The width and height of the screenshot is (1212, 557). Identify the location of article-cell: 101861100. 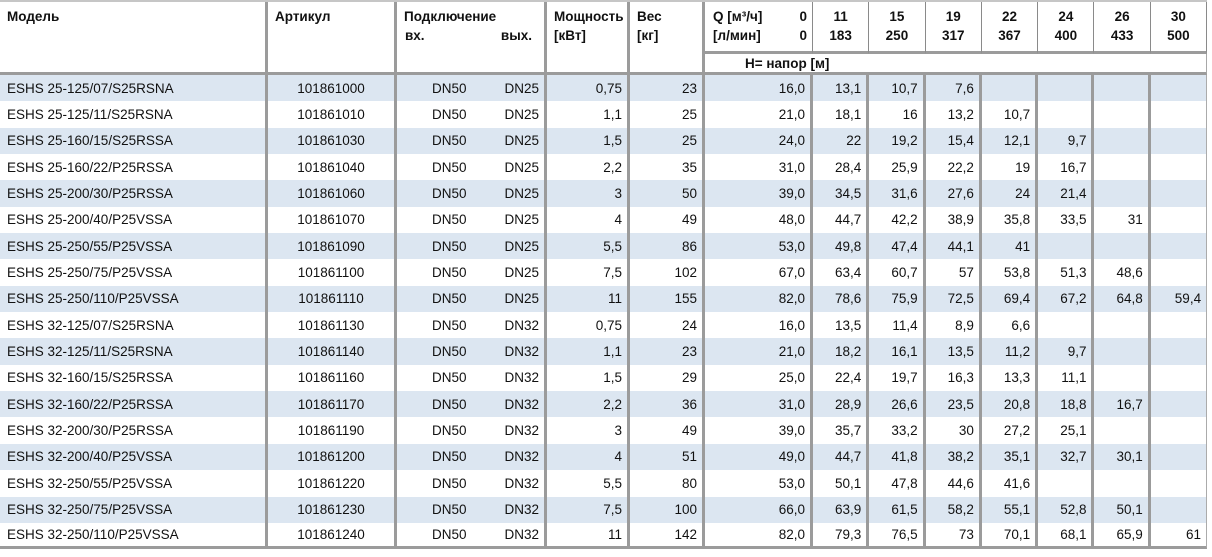
(332, 272).